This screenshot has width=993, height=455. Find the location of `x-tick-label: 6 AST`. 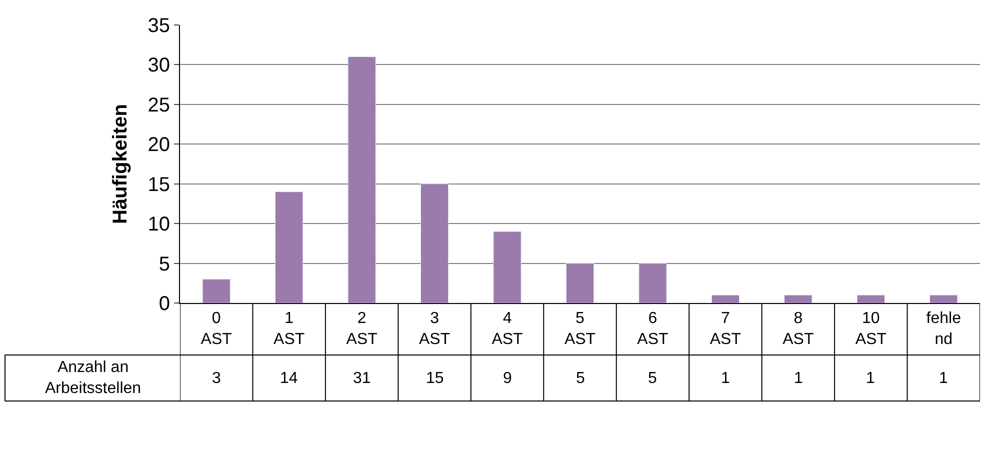

x-tick-label: 6 AST is located at coordinates (653, 329).